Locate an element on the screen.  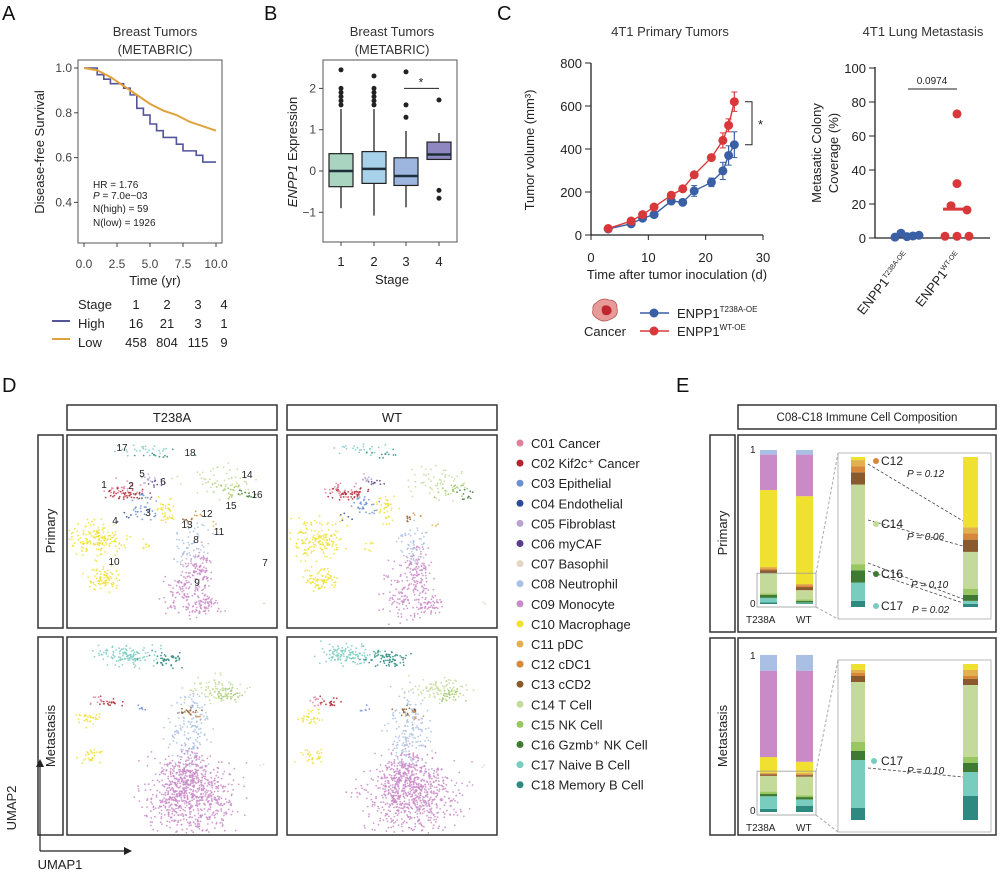
risk-stage: 1 is located at coordinates (135, 304).